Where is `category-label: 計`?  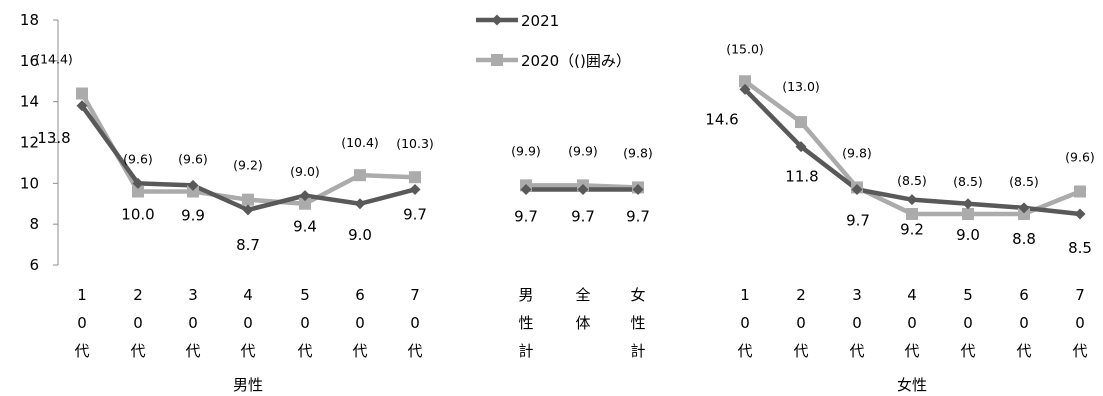
category-label: 計 is located at coordinates (525, 351).